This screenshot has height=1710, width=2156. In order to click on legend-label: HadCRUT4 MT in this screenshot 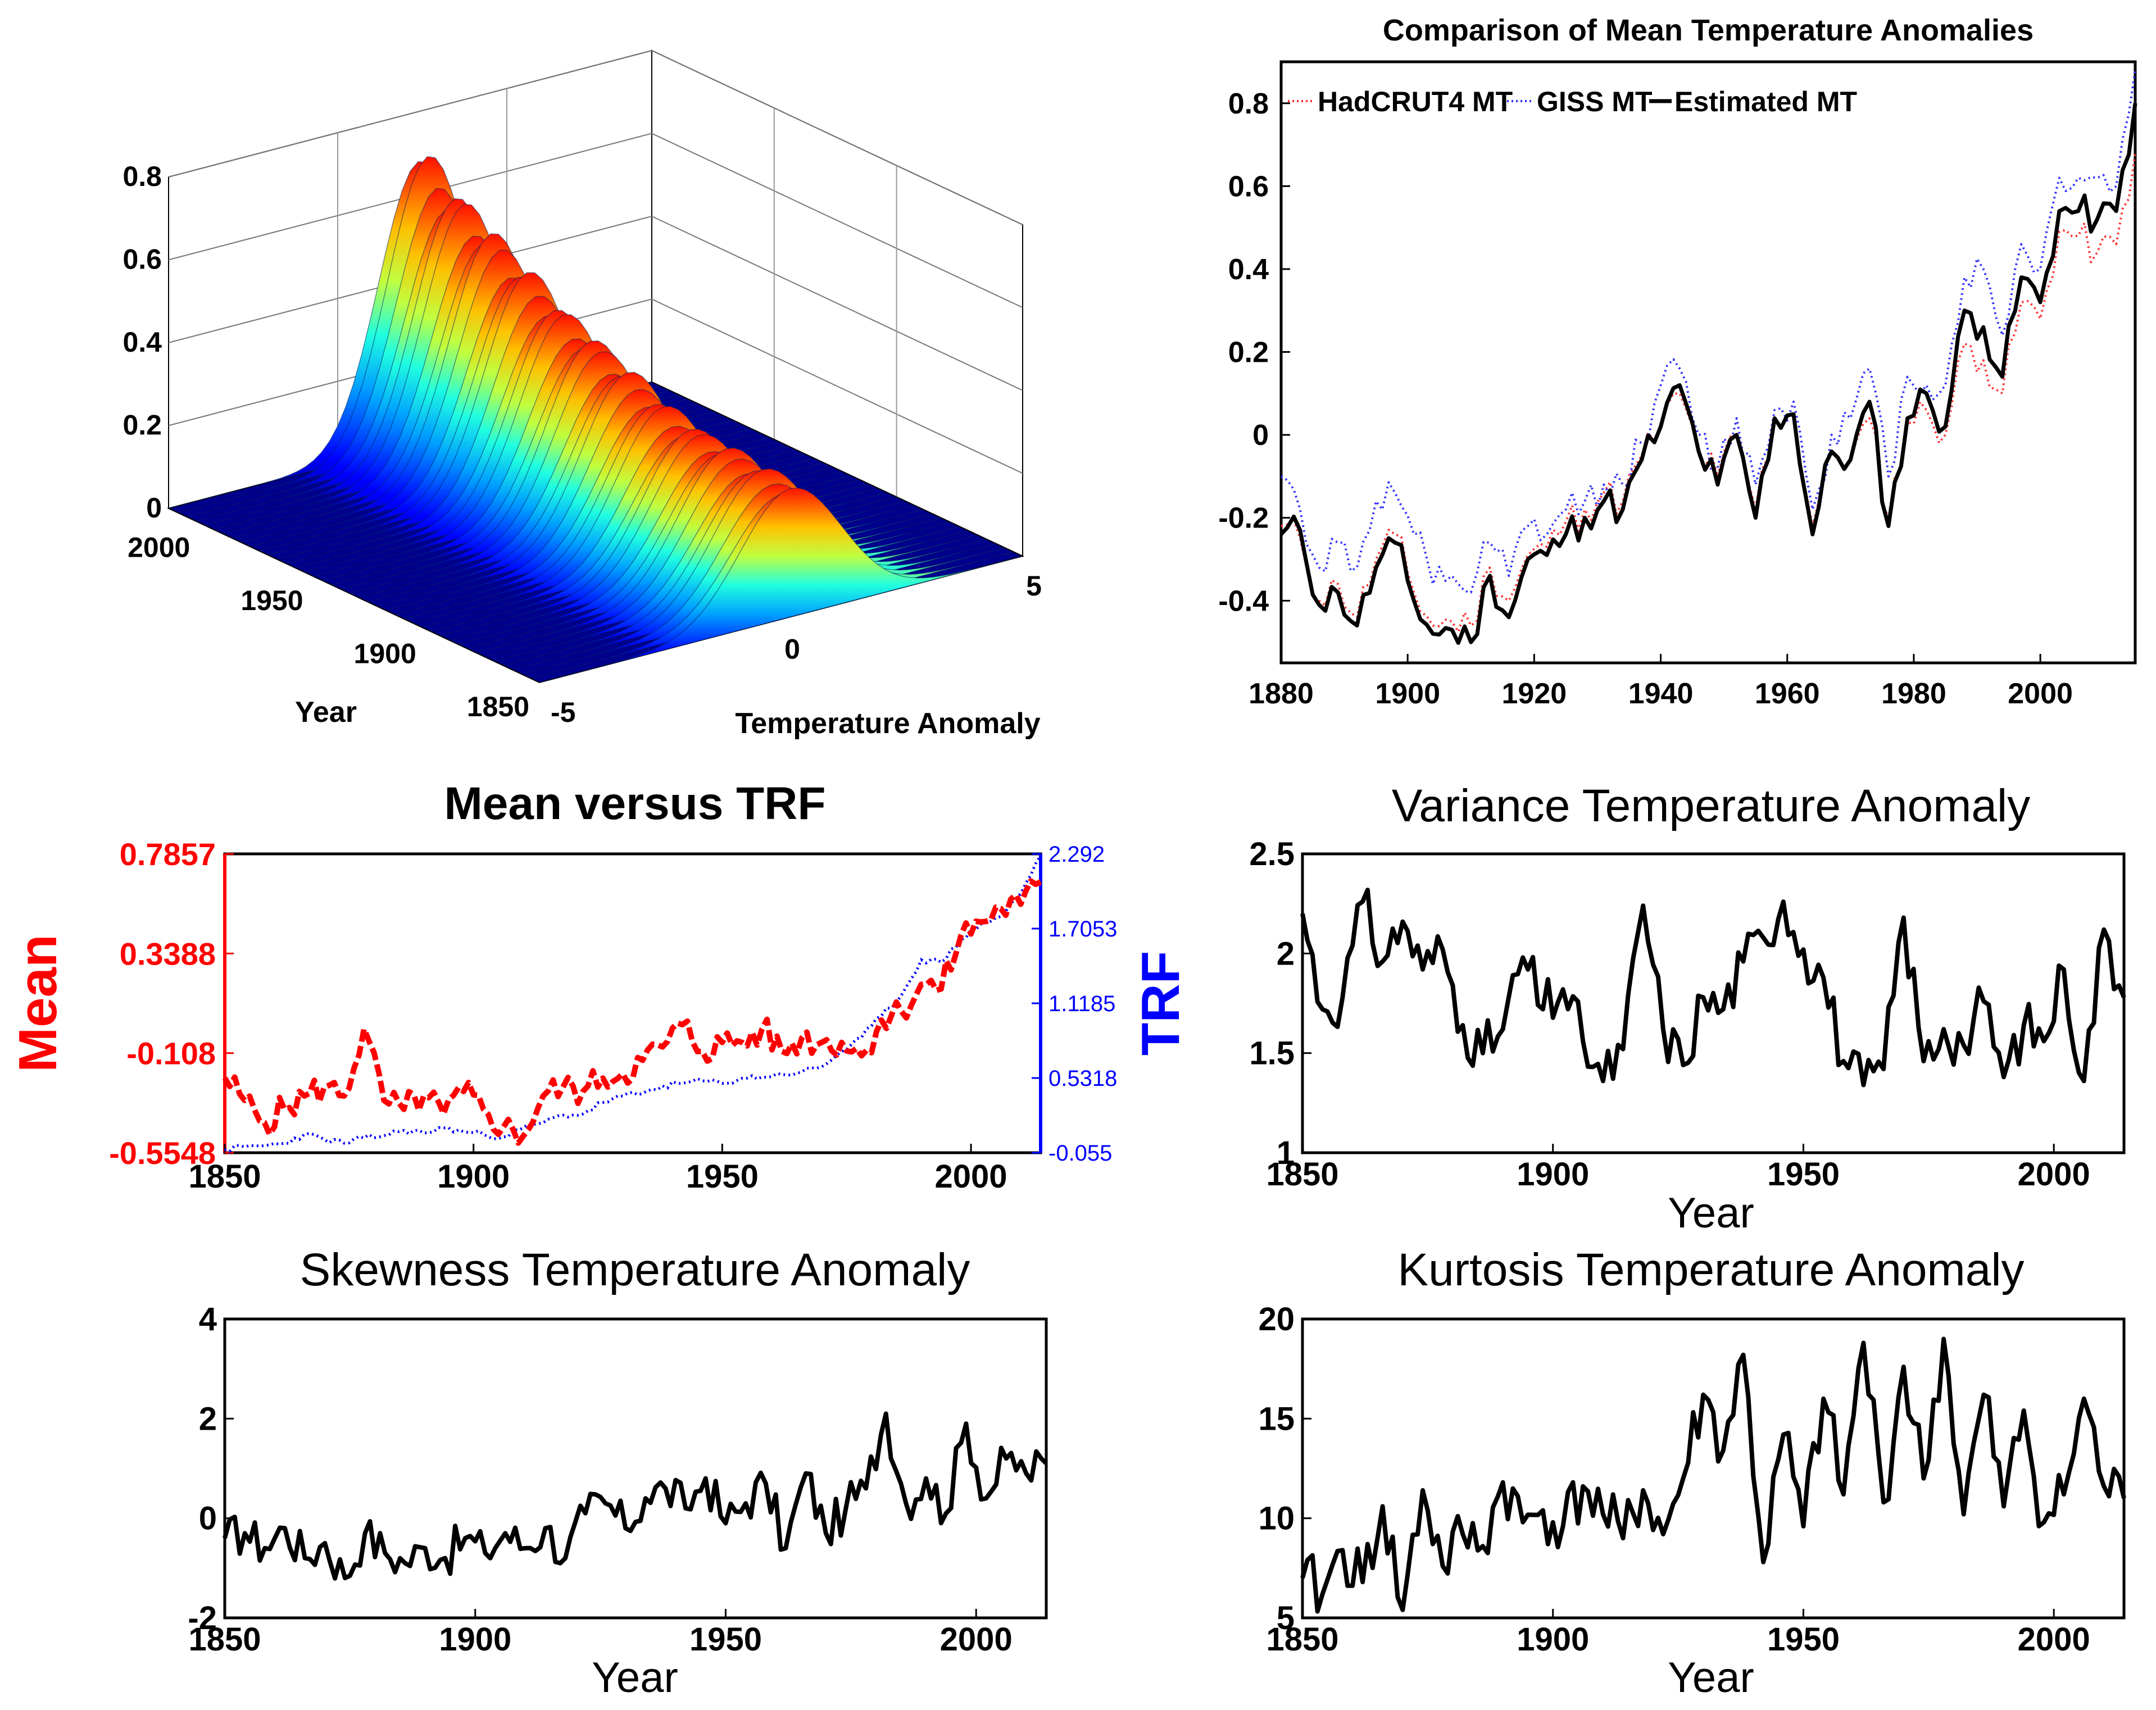, I will do `click(1416, 101)`.